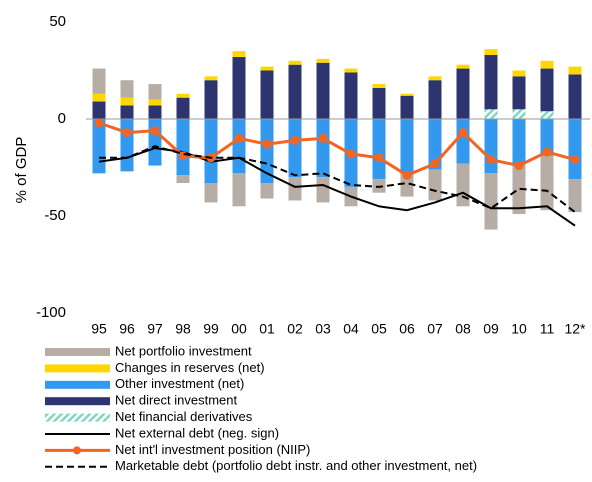  What do you see at coordinates (547, 329) in the screenshot?
I see `x-tick-label: 11` at bounding box center [547, 329].